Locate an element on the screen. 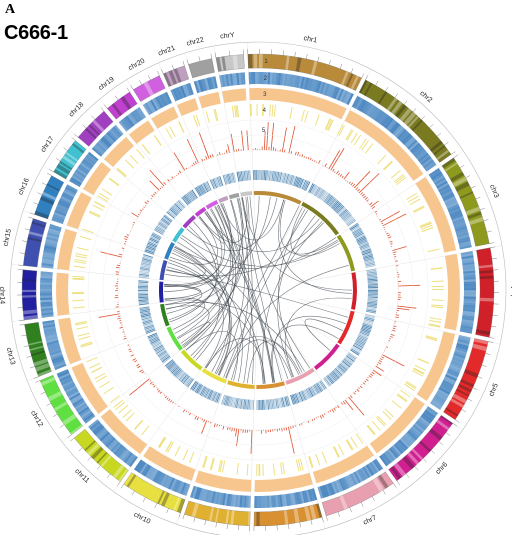 Image resolution: width=512 pixels, height=535 pixels. inner-bin-chr17 is located at coordinates (162, 226).